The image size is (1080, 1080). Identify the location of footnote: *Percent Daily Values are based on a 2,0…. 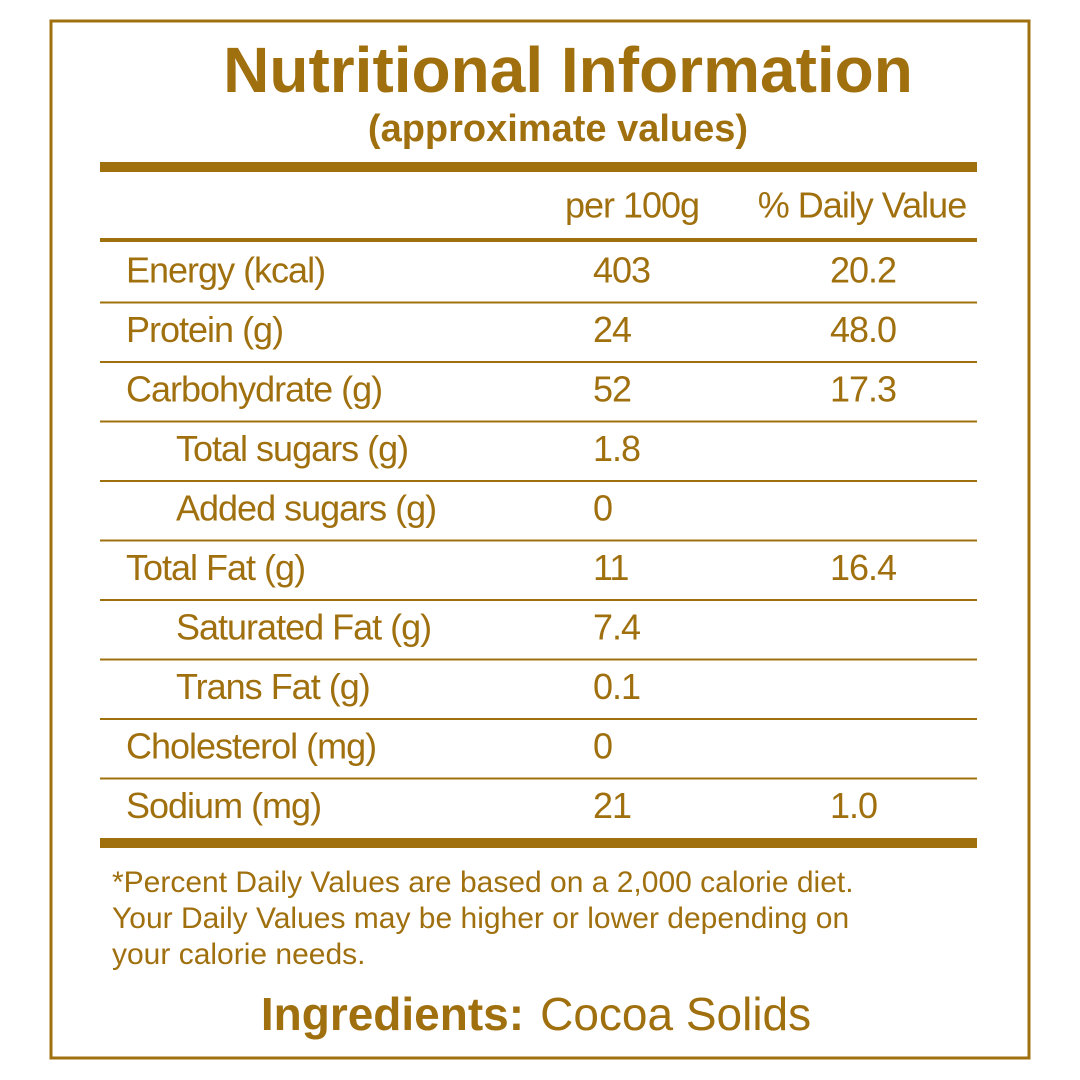
(483, 918).